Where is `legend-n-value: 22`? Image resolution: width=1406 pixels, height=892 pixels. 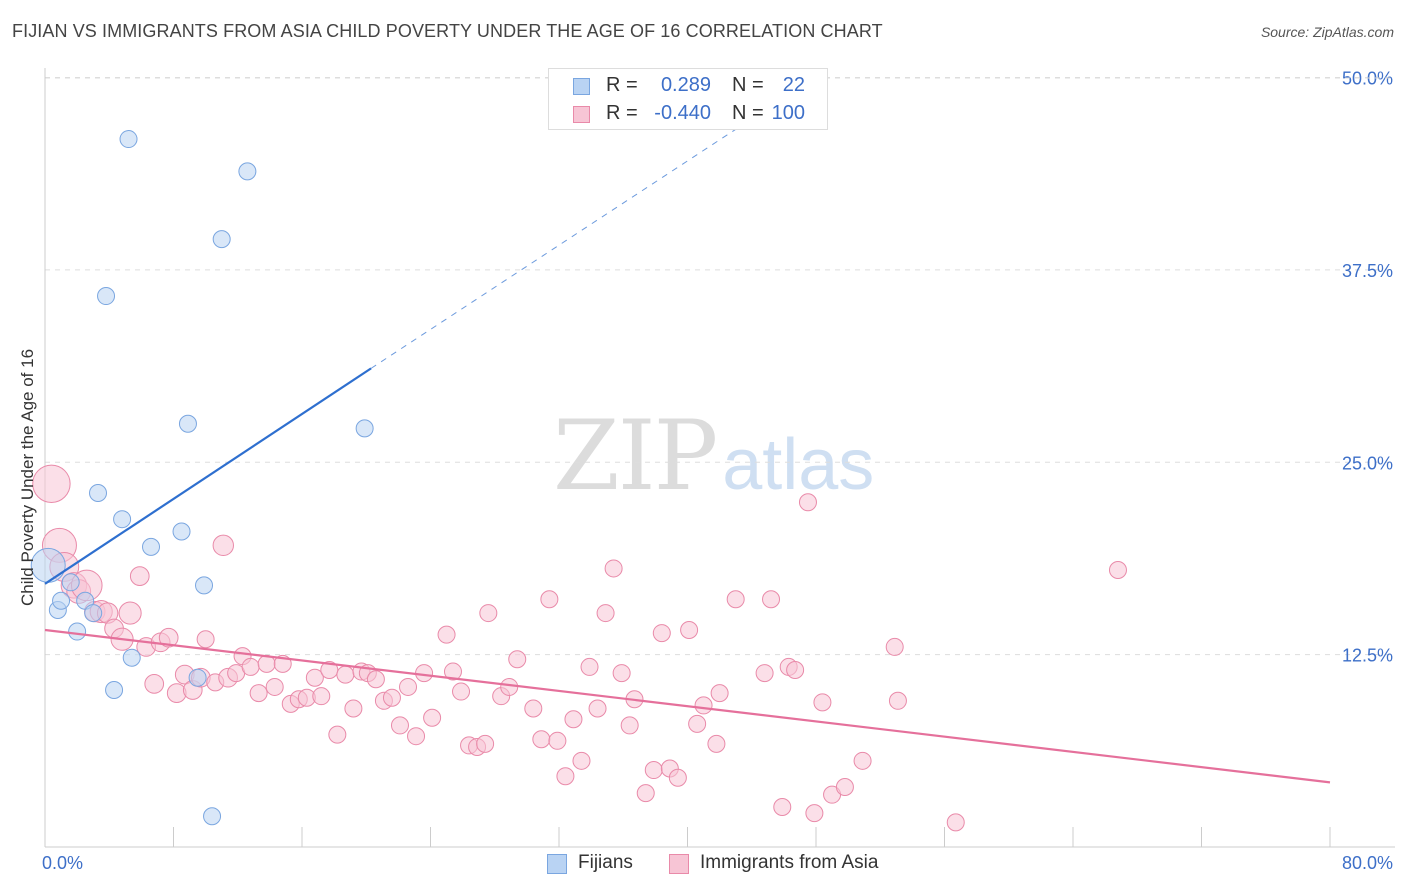
legend-n-value: 22 is located at coordinates (793, 85).